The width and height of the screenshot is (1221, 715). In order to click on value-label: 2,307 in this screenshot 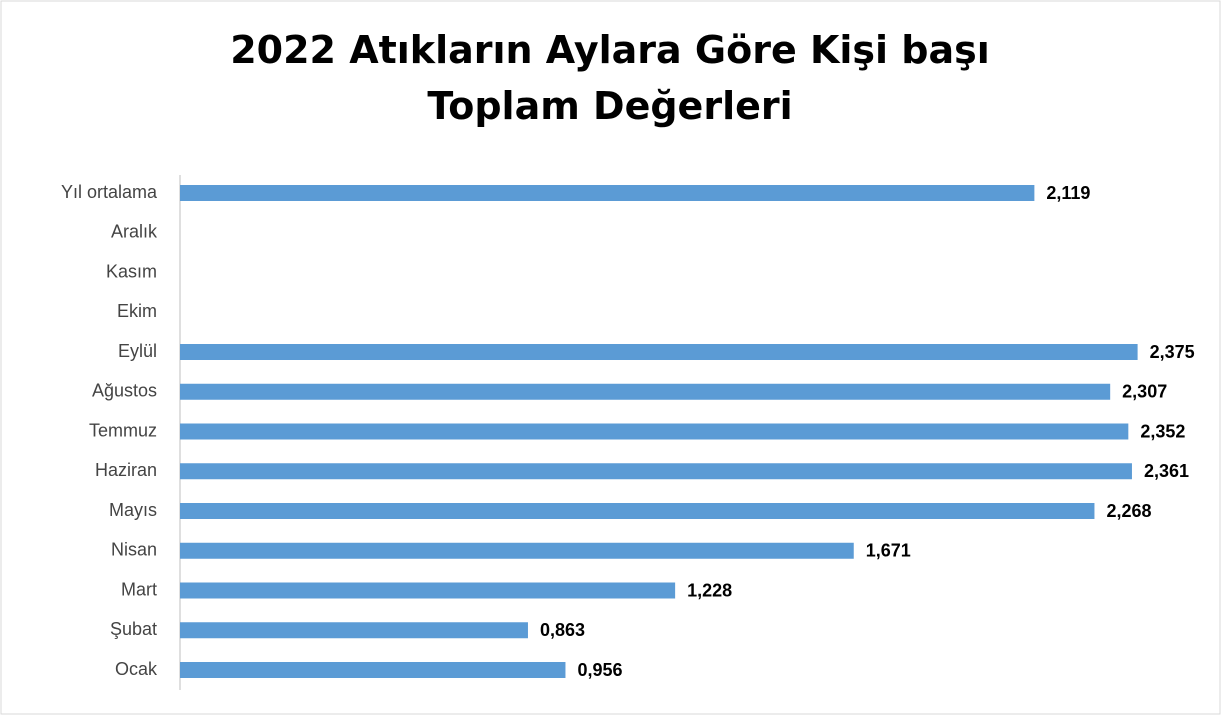, I will do `click(1144, 392)`.